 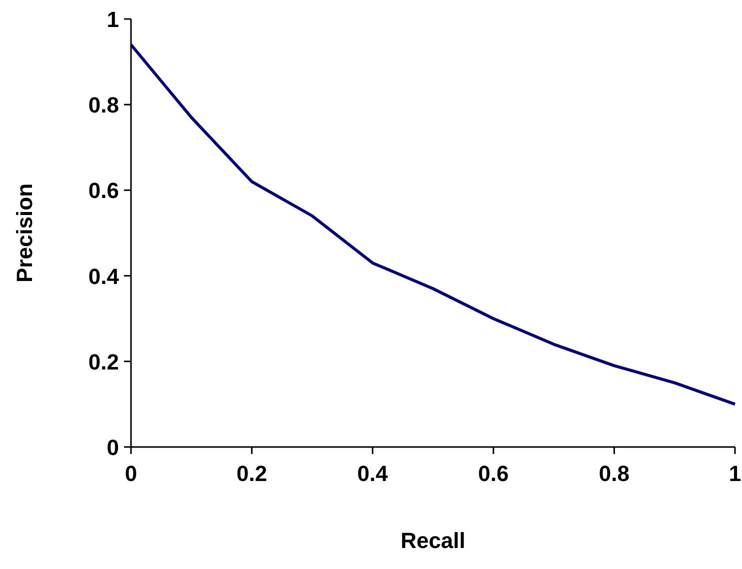 What do you see at coordinates (433, 540) in the screenshot?
I see `x-axis-title: Recall` at bounding box center [433, 540].